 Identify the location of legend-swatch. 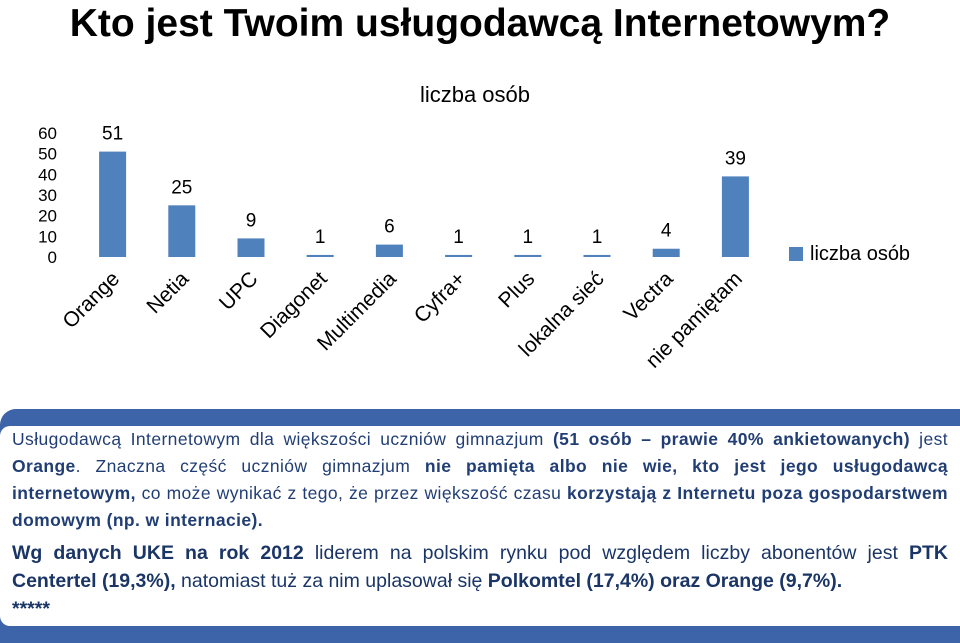
(796, 254).